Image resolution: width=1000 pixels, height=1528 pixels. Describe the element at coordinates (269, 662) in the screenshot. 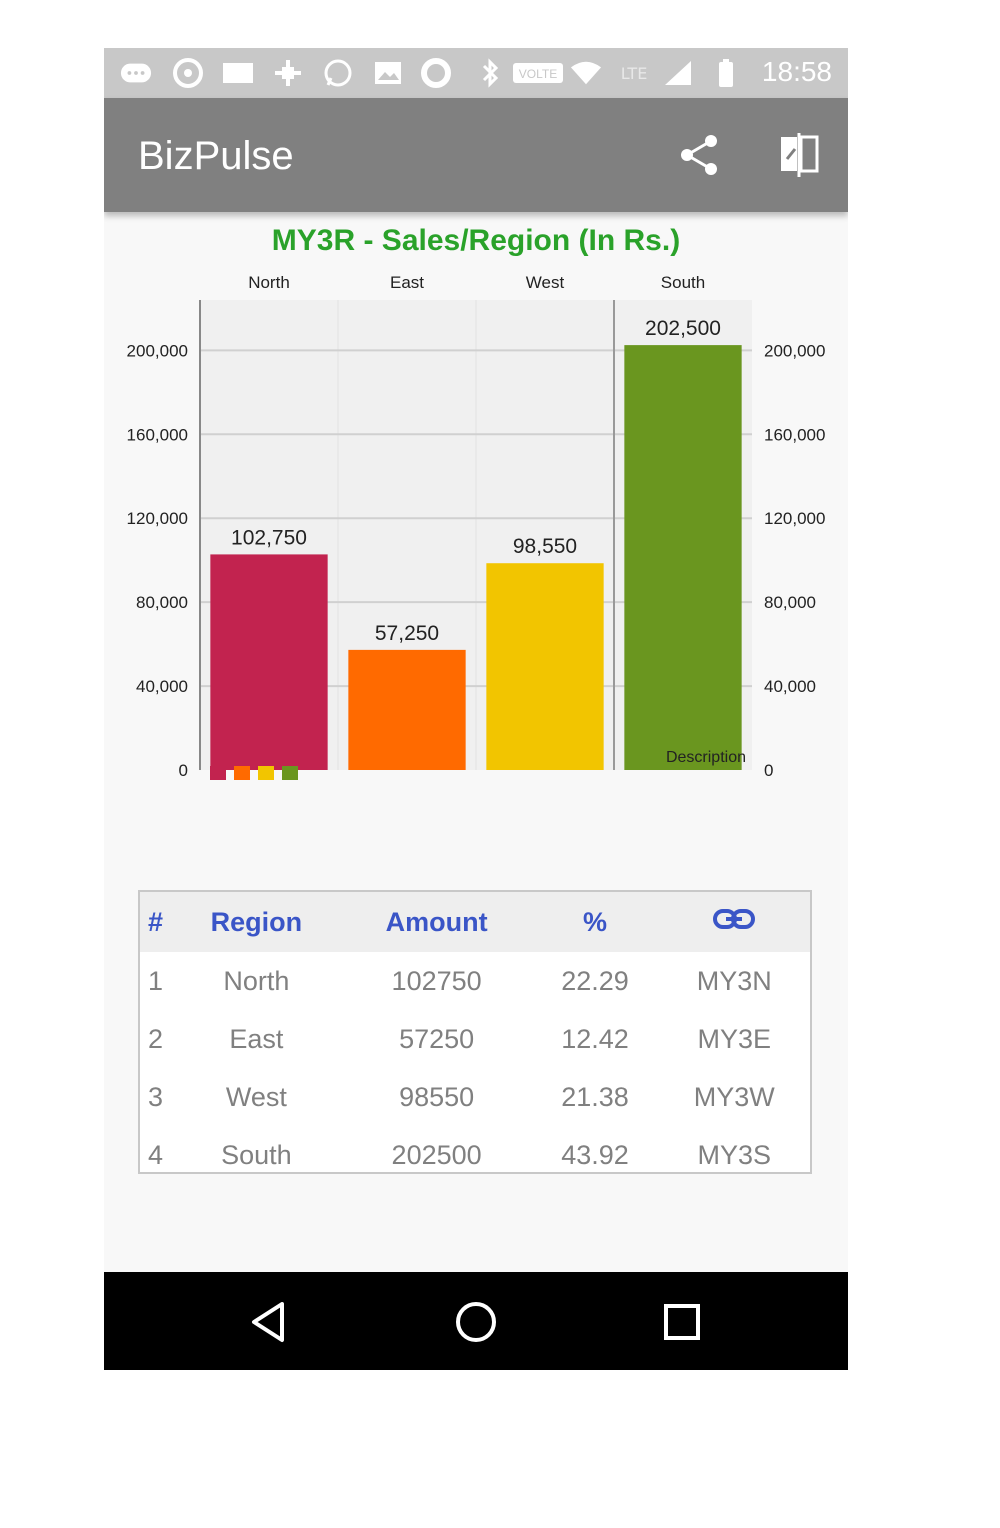

I see `bar-north` at that location.